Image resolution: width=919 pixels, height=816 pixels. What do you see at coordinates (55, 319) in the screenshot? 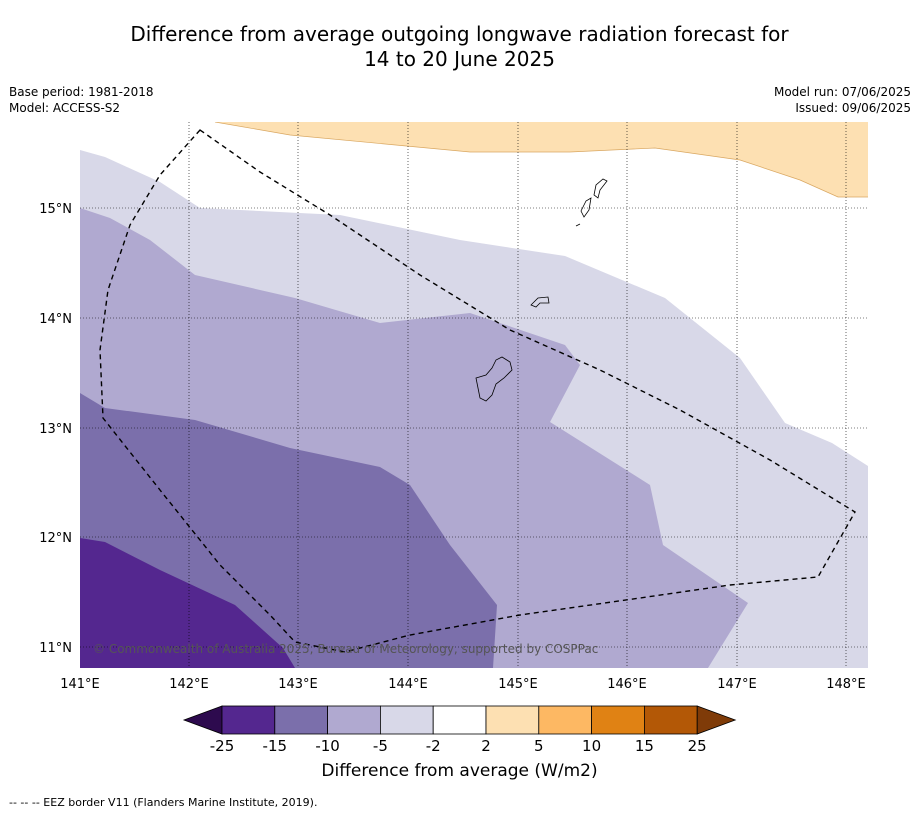
I see `lat-tick-label: 14°N` at bounding box center [55, 319].